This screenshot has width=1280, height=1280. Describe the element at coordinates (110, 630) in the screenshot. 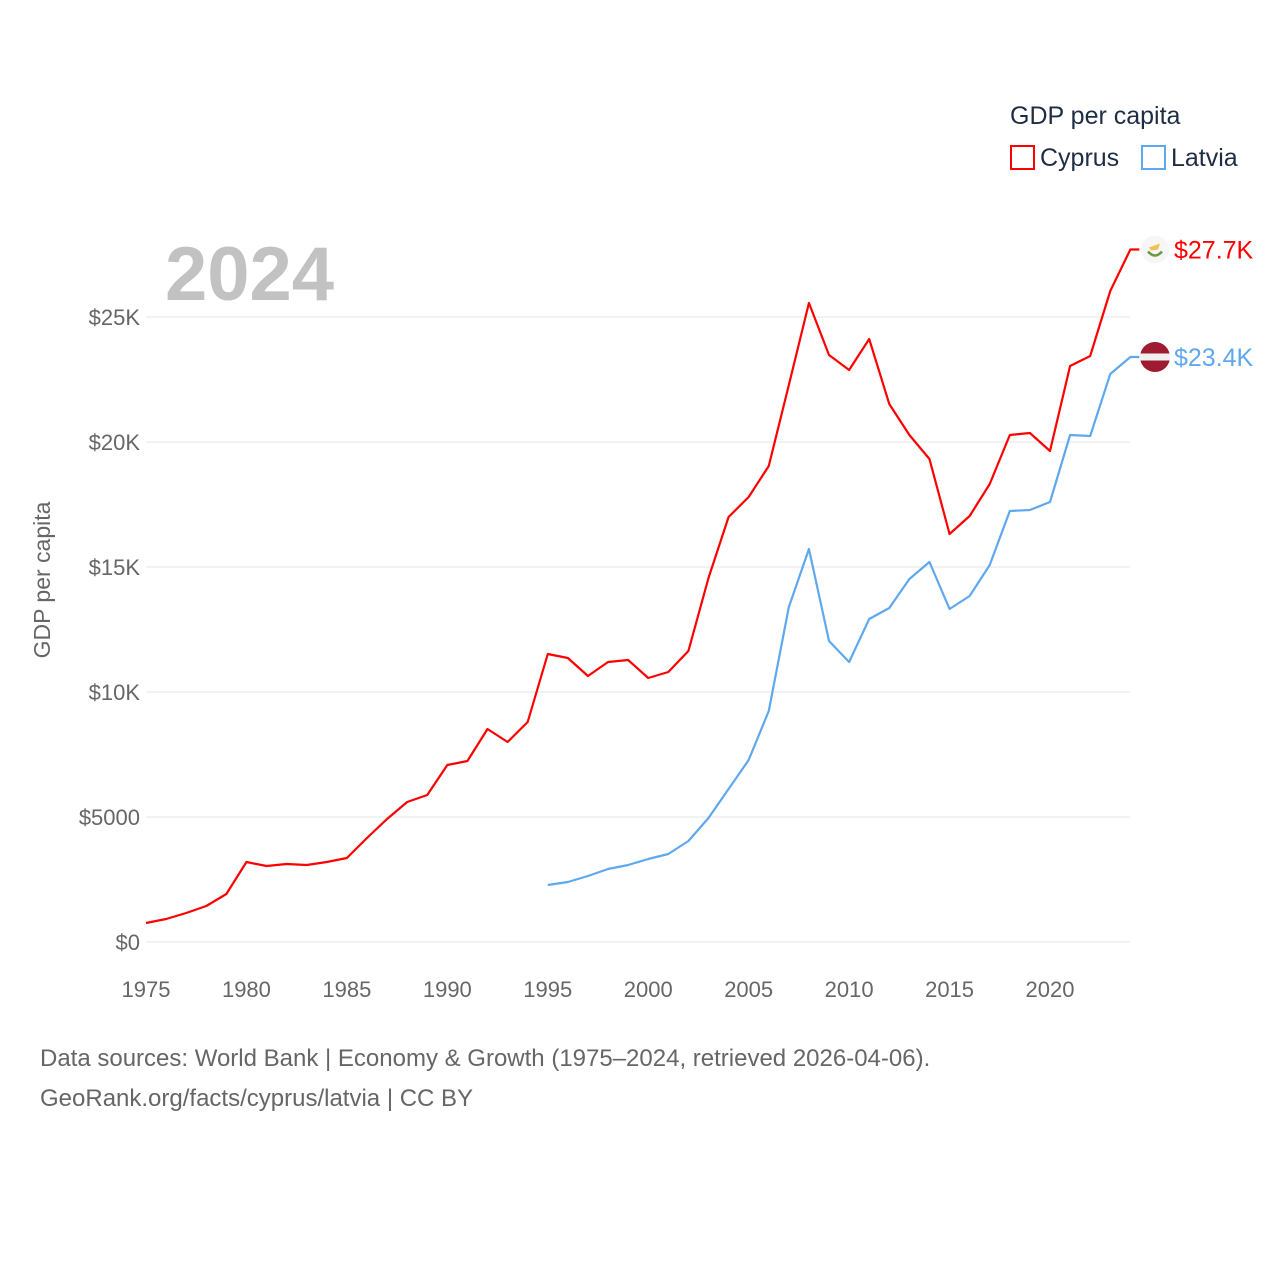

I see `y-axis-ticks: $0 $5000 $10K $15K $20K $25K` at that location.